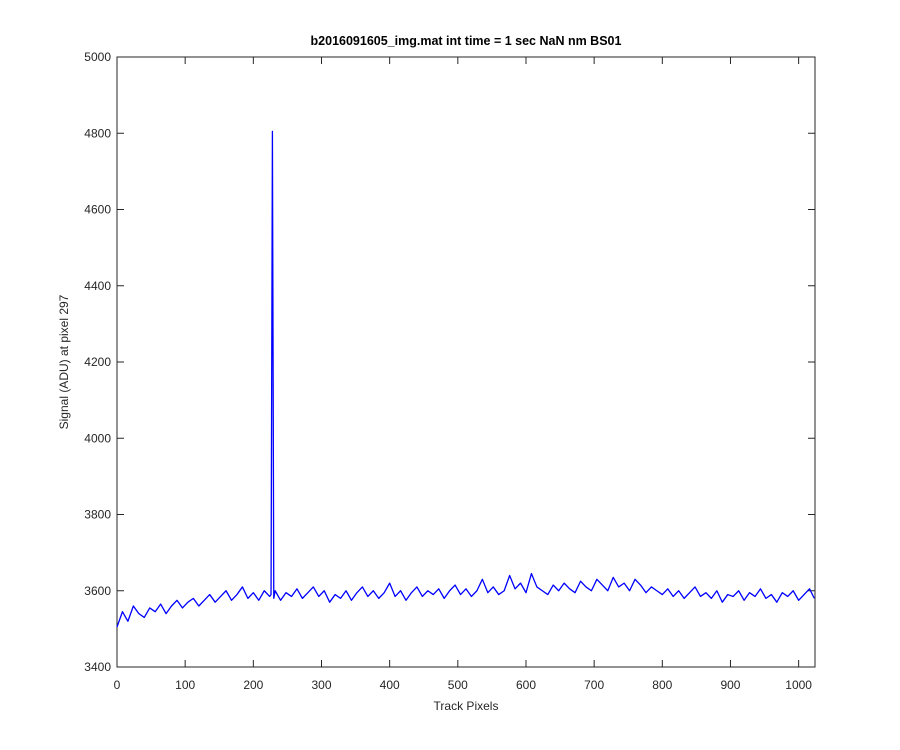 The width and height of the screenshot is (900, 750). I want to click on x-tick-label: 100, so click(185, 685).